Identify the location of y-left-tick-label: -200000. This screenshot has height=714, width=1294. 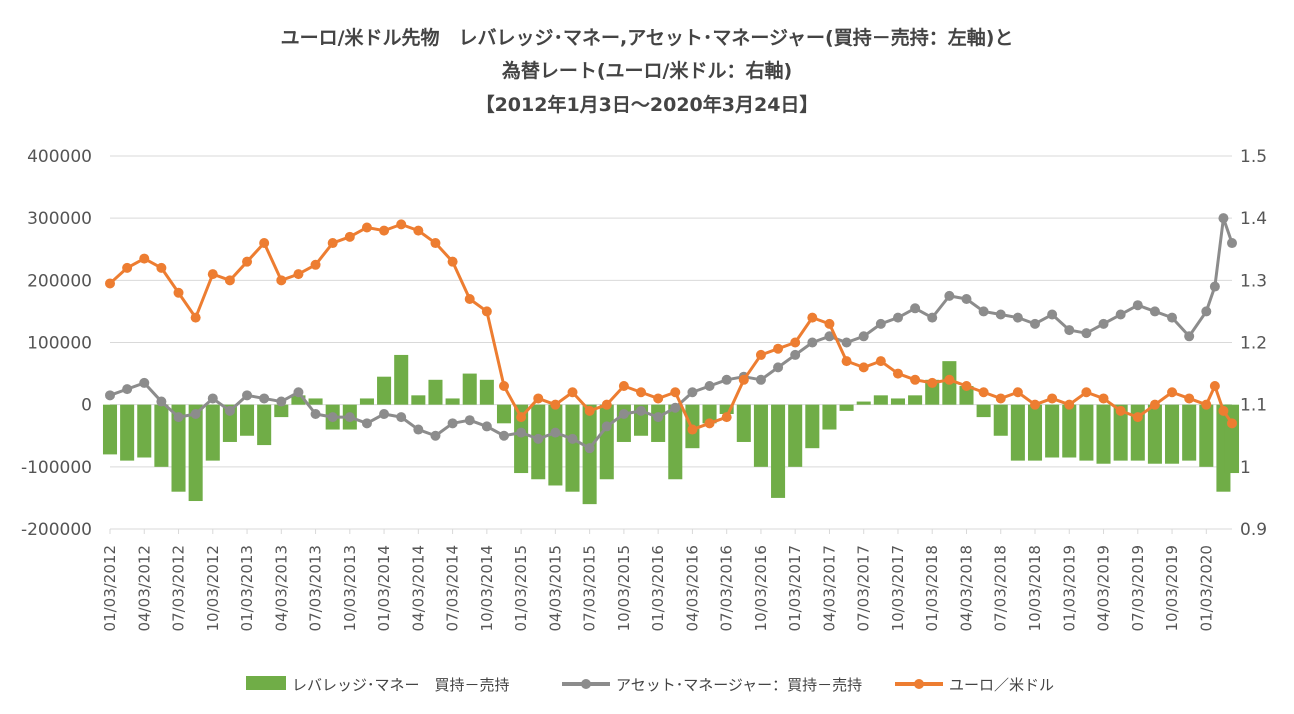
(56, 530).